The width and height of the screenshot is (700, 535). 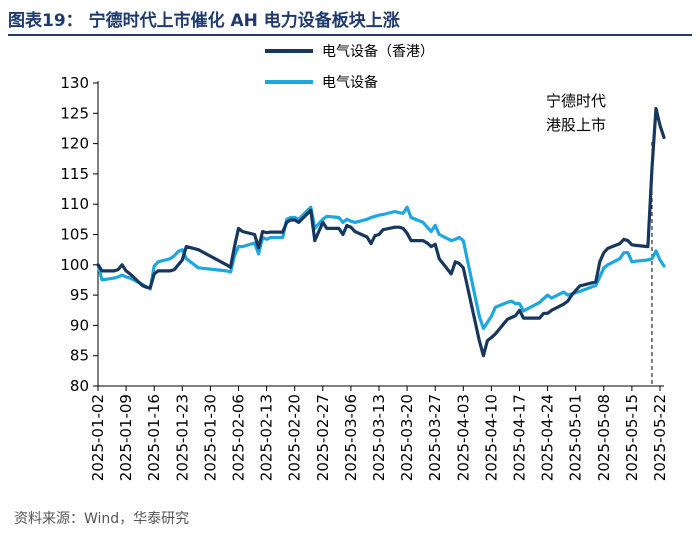 I want to click on x-tick-label: 2025-01-16, so click(x=154, y=437).